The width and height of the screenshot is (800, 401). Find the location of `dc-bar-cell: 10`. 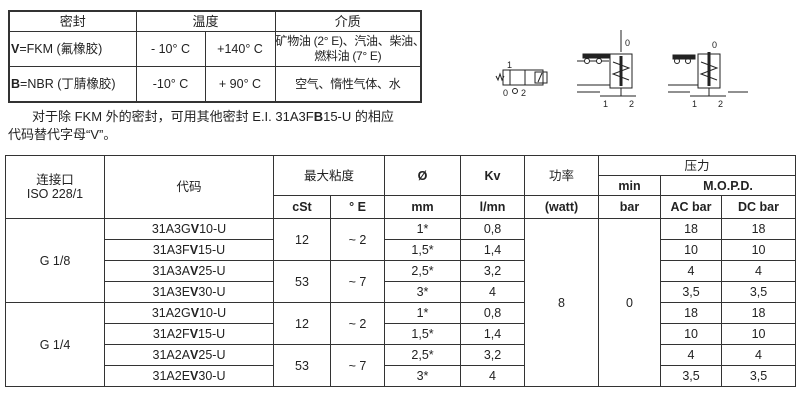

dc-bar-cell: 10 is located at coordinates (759, 250).